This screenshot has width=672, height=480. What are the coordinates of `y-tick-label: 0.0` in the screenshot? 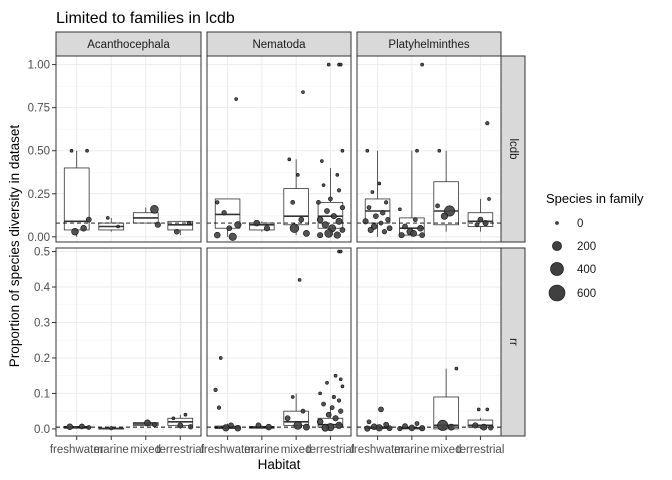 It's located at (42, 430).